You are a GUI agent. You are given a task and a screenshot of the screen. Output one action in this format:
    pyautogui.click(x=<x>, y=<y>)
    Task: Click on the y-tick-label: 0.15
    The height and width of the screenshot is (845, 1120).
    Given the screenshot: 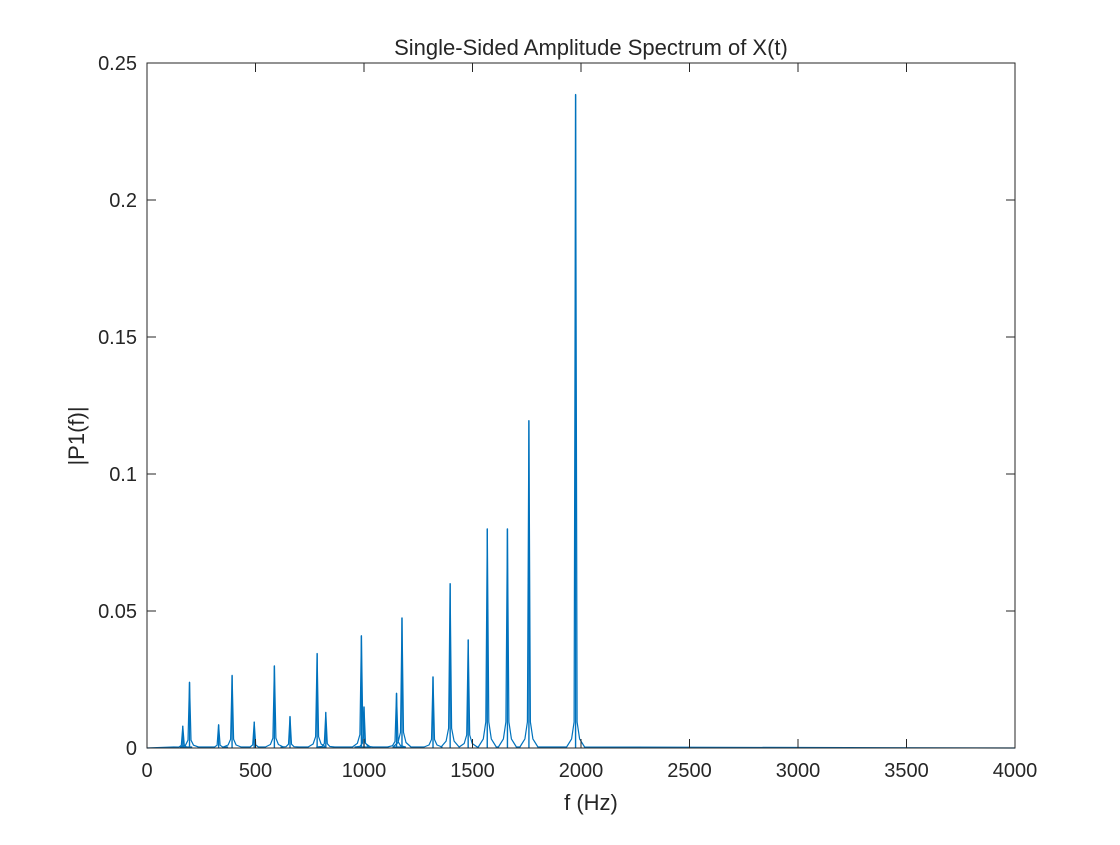 What is the action you would take?
    pyautogui.click(x=117, y=338)
    